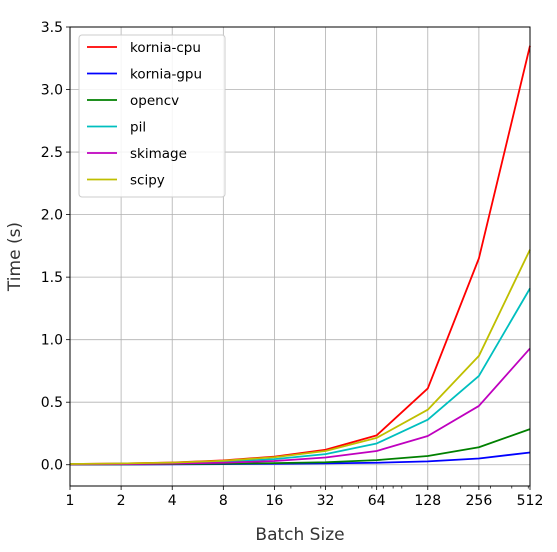 Image resolution: width=557 pixels, height=552 pixels. What do you see at coordinates (52, 28) in the screenshot?
I see `y-tick-label: 3.5` at bounding box center [52, 28].